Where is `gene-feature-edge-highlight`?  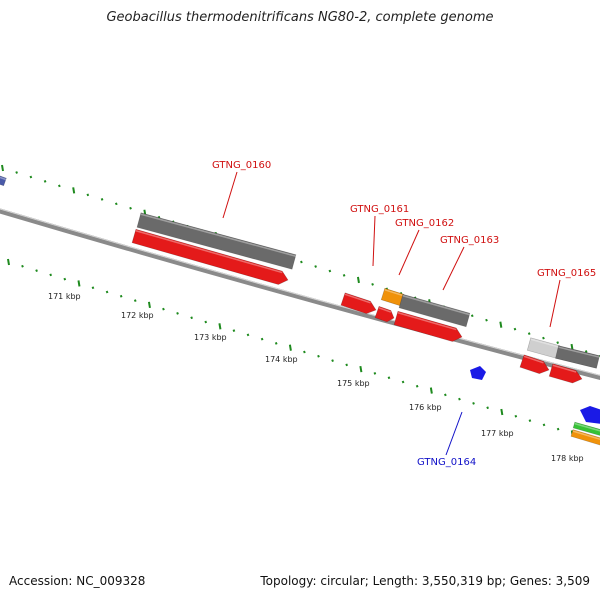 gene-feature-edge-highlight is located at coordinates (3, 178).